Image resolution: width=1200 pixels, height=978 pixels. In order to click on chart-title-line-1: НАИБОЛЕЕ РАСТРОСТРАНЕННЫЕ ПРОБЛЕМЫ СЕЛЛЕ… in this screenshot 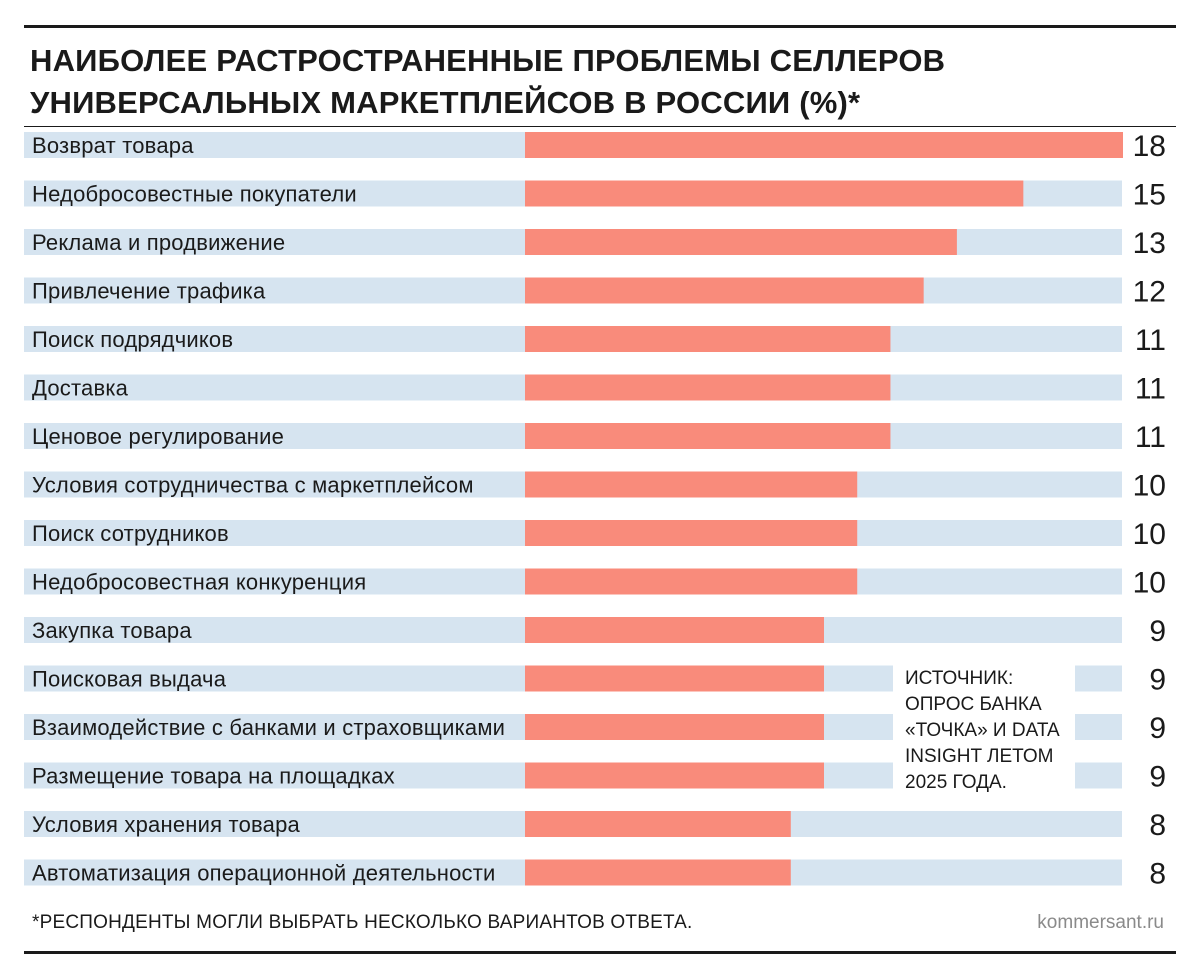, I will do `click(488, 60)`.